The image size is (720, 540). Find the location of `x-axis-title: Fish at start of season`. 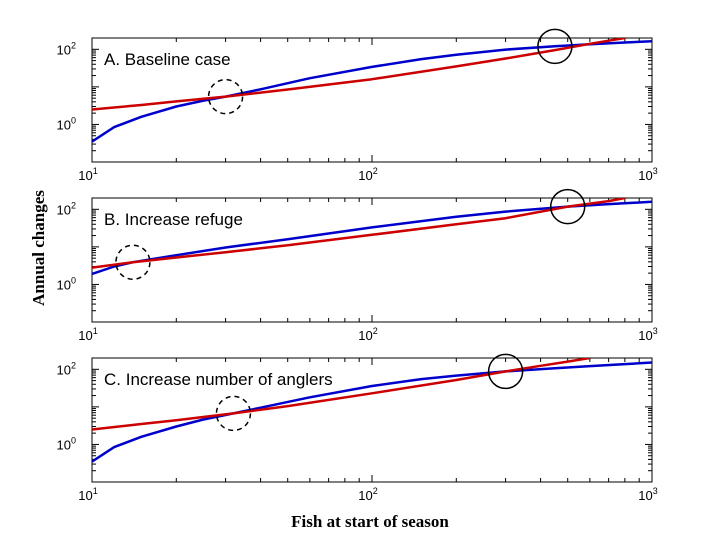

x-axis-title: Fish at start of season is located at coordinates (370, 521).